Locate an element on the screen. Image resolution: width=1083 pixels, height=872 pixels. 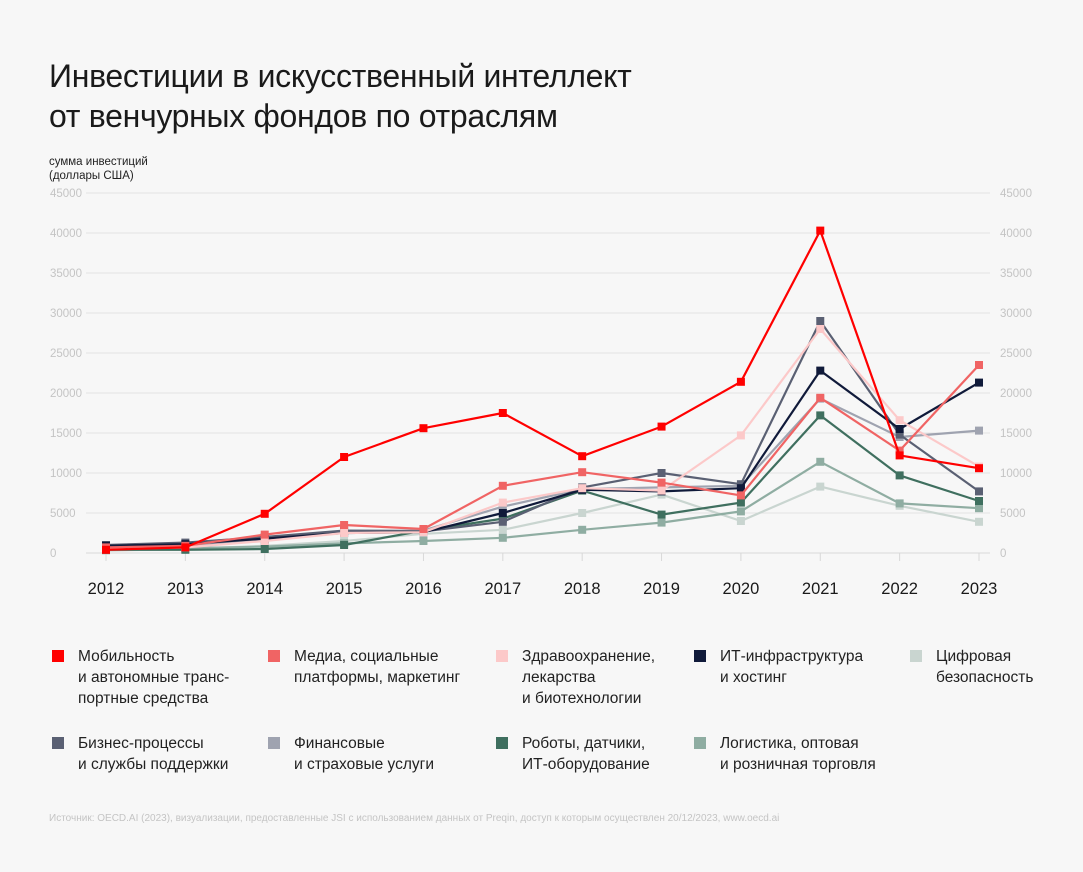
x-tick-label: 2016 is located at coordinates (423, 589).